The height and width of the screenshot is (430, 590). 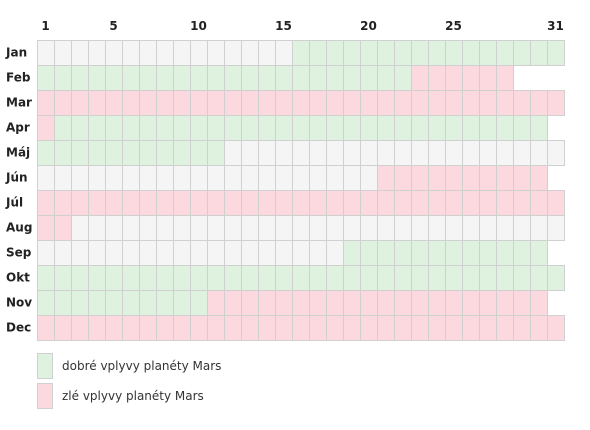 I want to click on legend-item-good: dobré vplyvy planéty Mars, so click(x=129, y=366).